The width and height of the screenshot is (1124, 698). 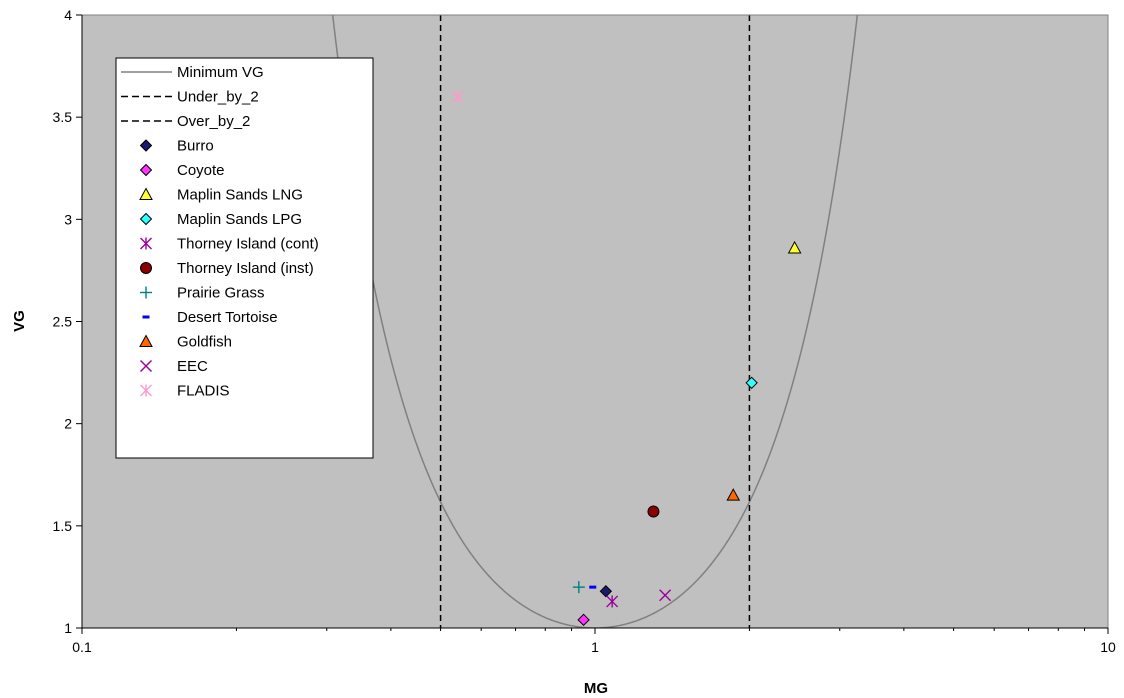 What do you see at coordinates (220, 72) in the screenshot?
I see `legend-label: Minimum VG` at bounding box center [220, 72].